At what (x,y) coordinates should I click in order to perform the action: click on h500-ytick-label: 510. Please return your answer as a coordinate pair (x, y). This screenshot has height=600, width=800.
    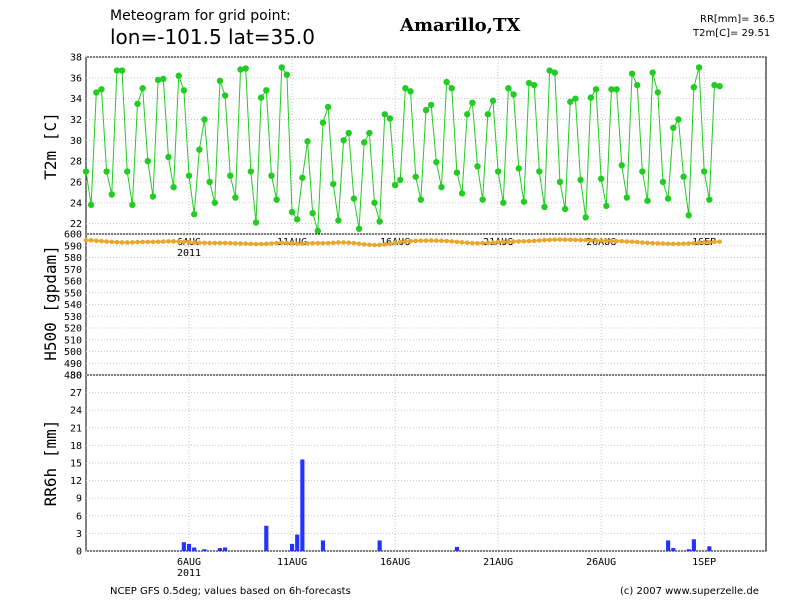
    Looking at the image, I should click on (73, 340).